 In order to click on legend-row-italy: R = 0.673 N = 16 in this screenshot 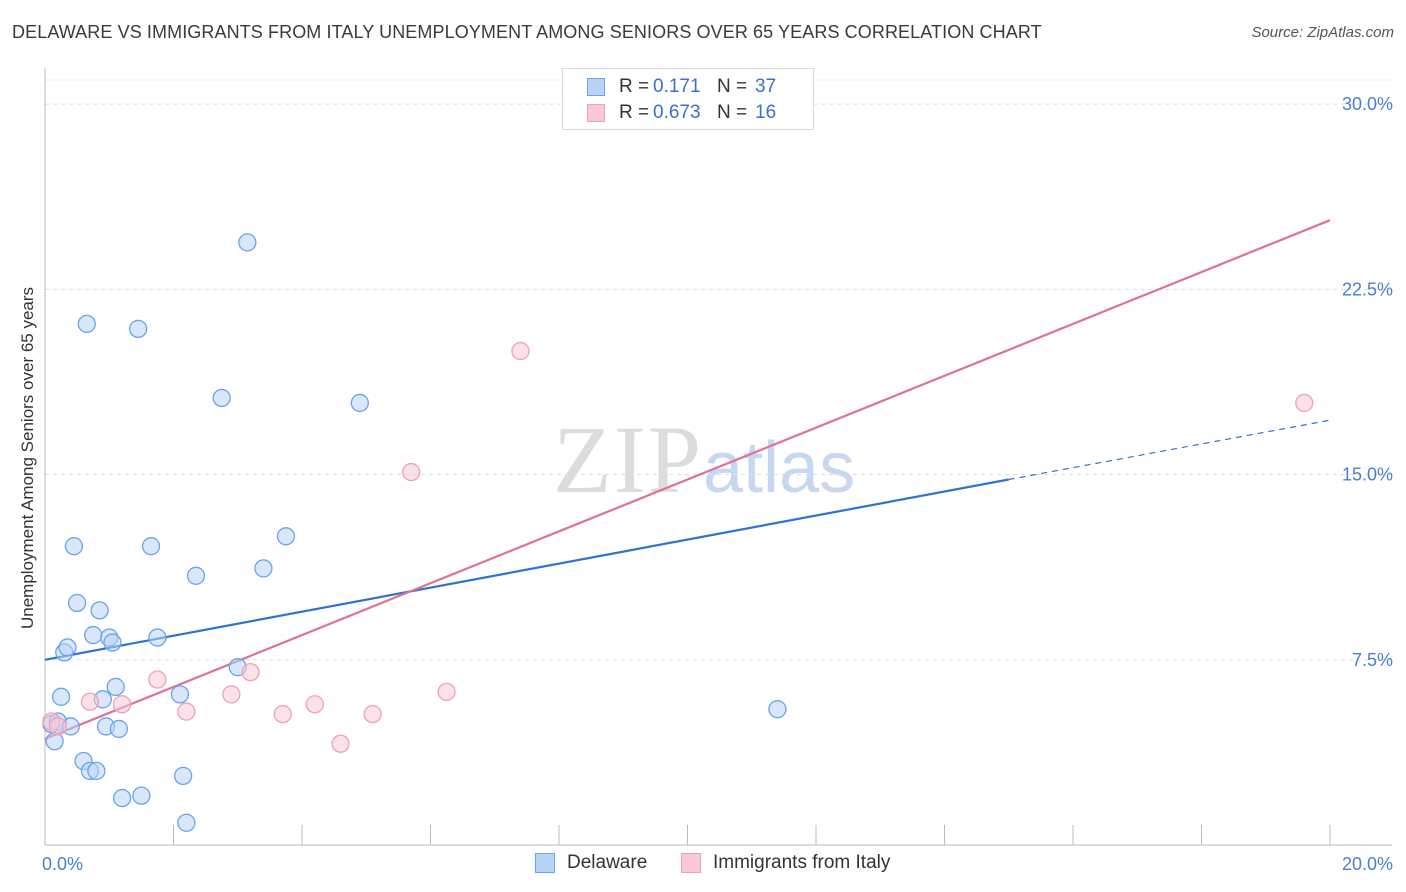, I will do `click(681, 113)`.